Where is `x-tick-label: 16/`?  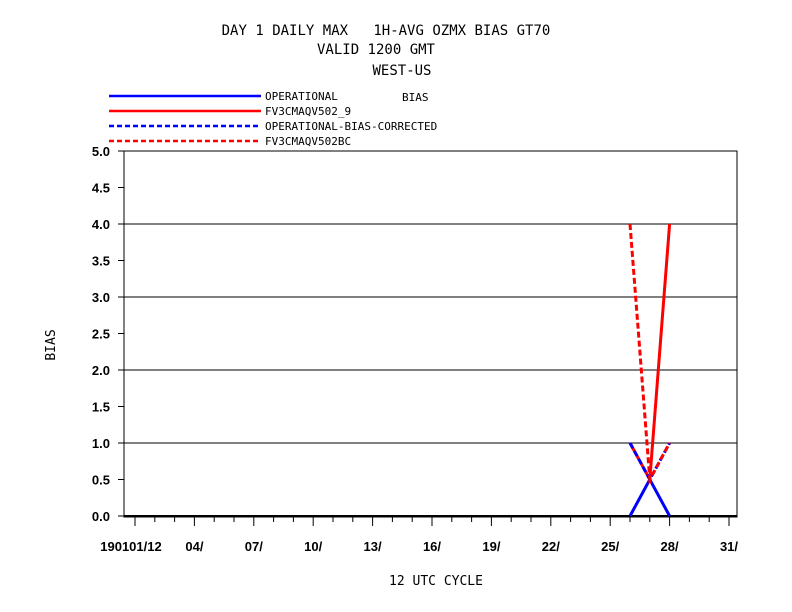
x-tick-label: 16/ is located at coordinates (432, 546).